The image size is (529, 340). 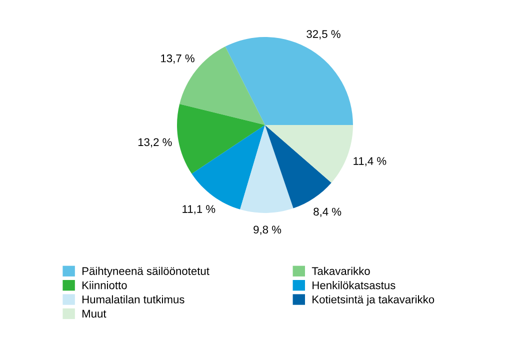 What do you see at coordinates (373, 300) in the screenshot?
I see `legend-label: Kotietsintä ja takavarikko` at bounding box center [373, 300].